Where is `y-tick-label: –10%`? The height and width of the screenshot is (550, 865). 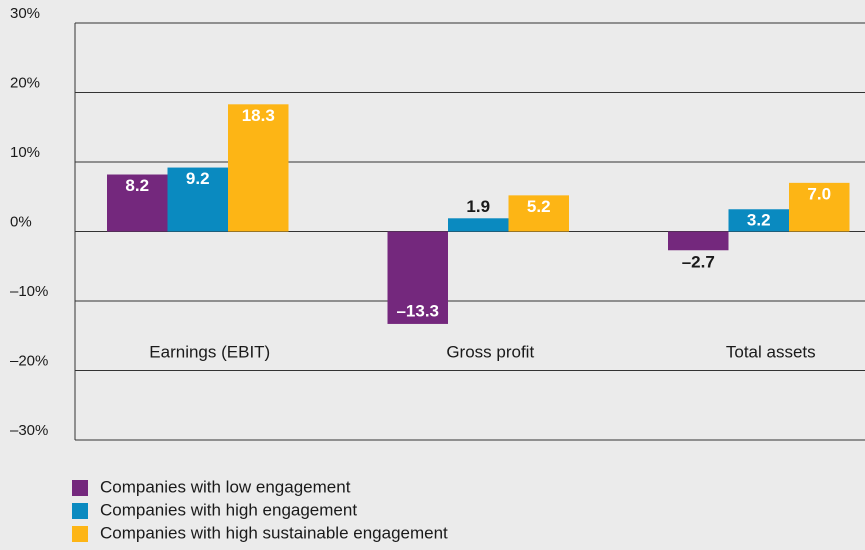 y-tick-label: –10% is located at coordinates (29, 291).